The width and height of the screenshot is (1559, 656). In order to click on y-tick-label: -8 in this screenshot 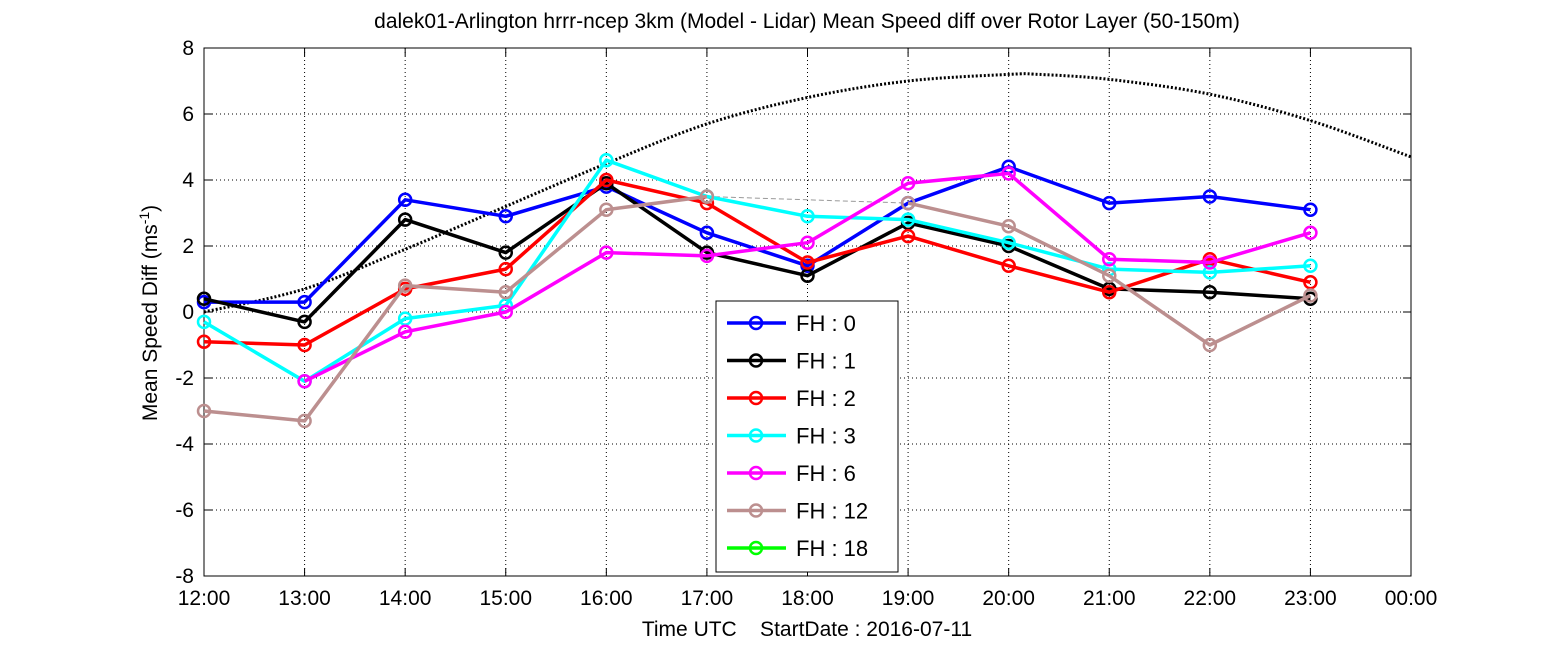, I will do `click(184, 576)`.